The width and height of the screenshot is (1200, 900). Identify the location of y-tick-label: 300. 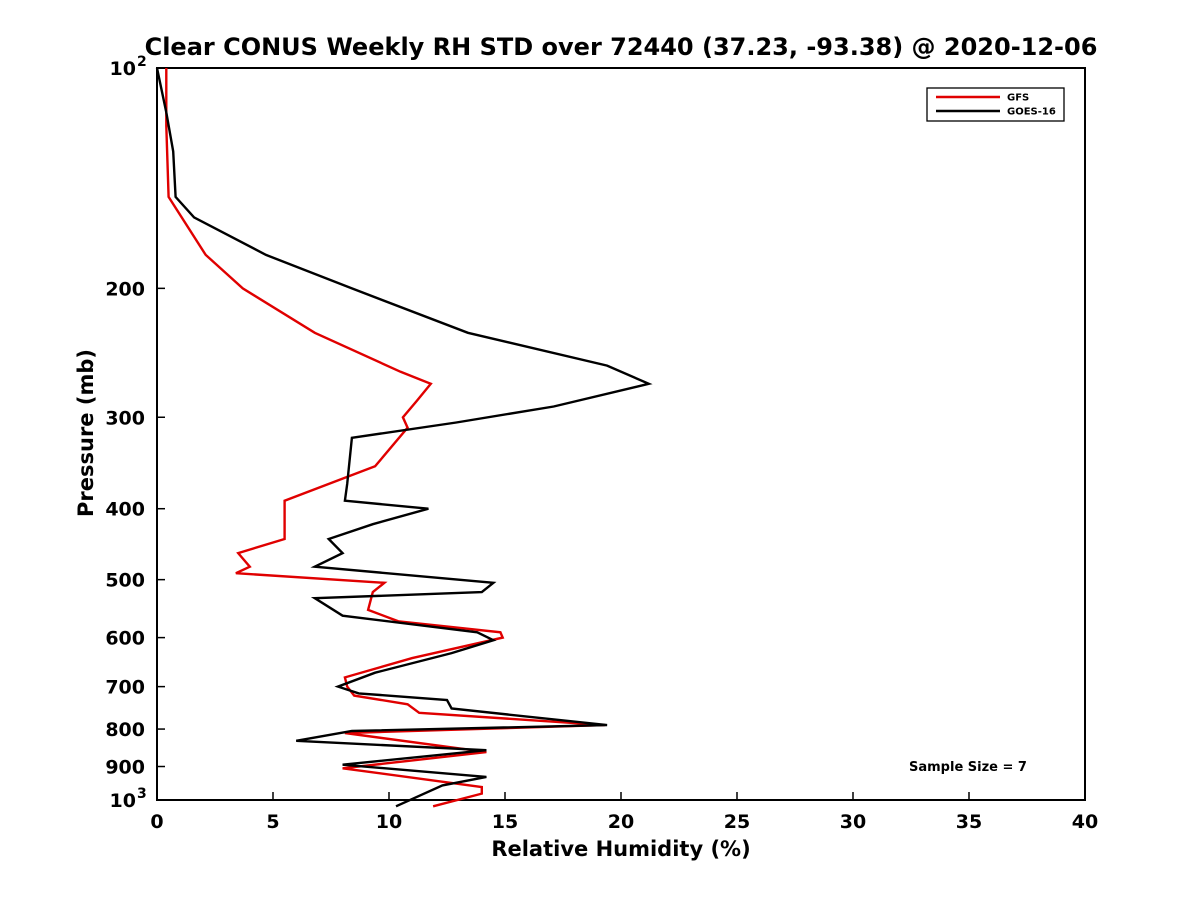
(125, 418).